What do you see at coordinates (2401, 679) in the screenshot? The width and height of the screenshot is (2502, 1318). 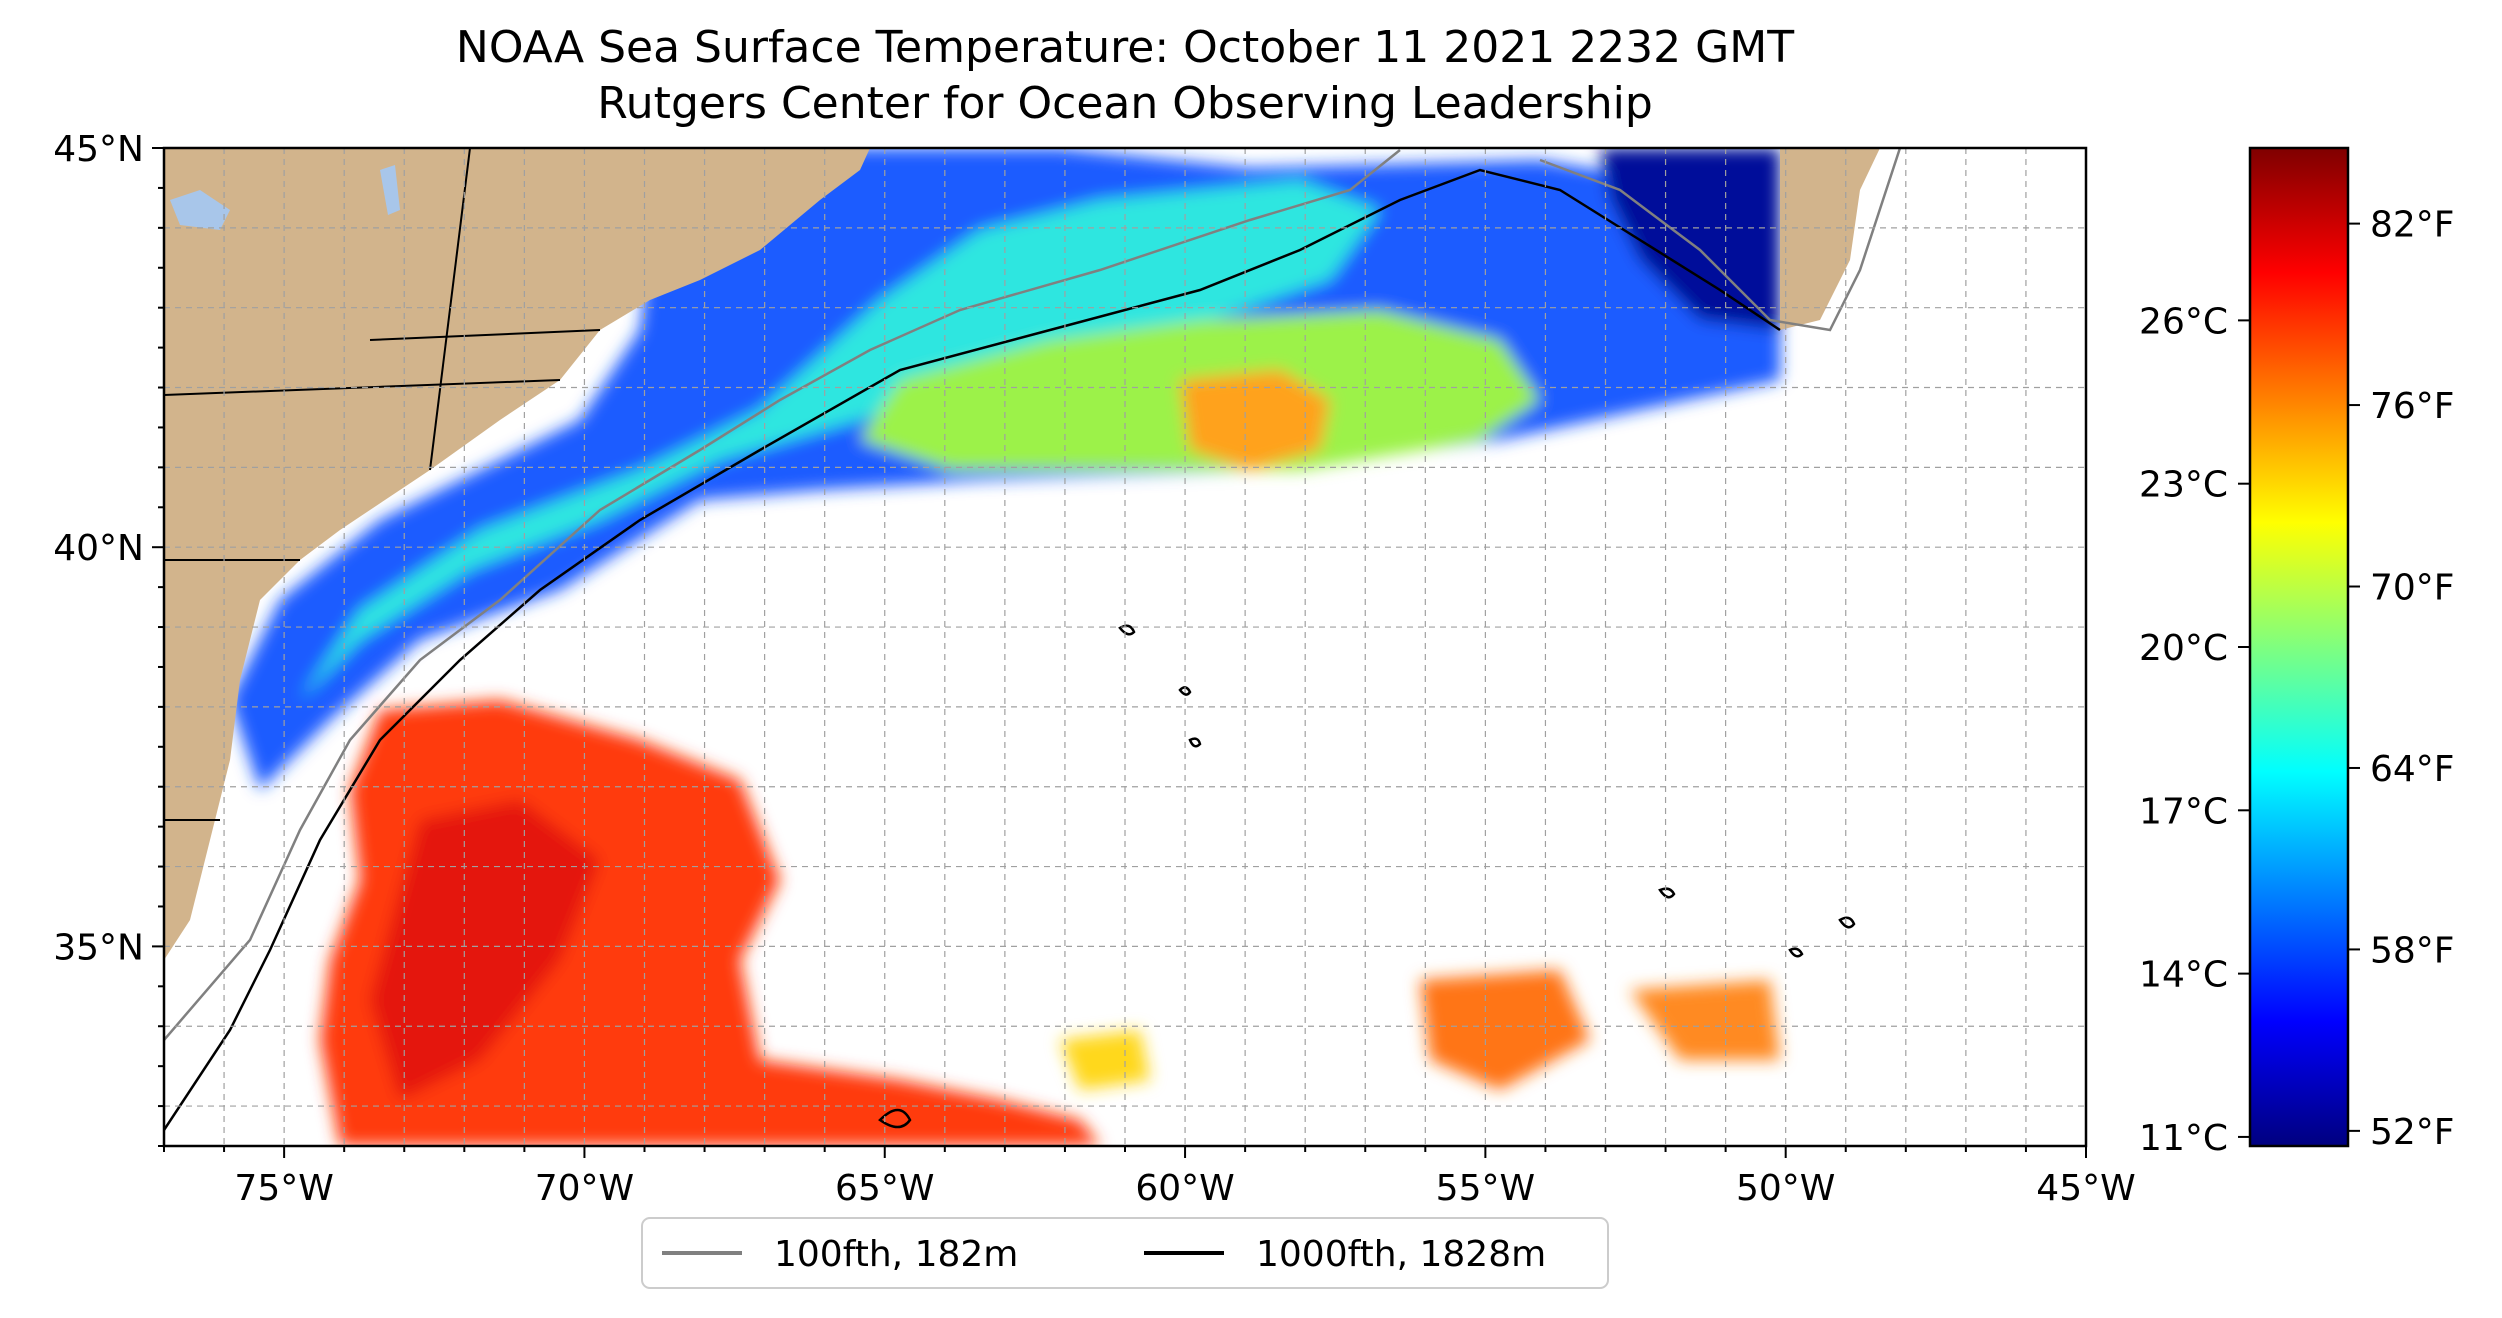 I see `colorbar-fahrenheit-axis: 52°F 58°F 64°F 70°F 76°F 82°F` at bounding box center [2401, 679].